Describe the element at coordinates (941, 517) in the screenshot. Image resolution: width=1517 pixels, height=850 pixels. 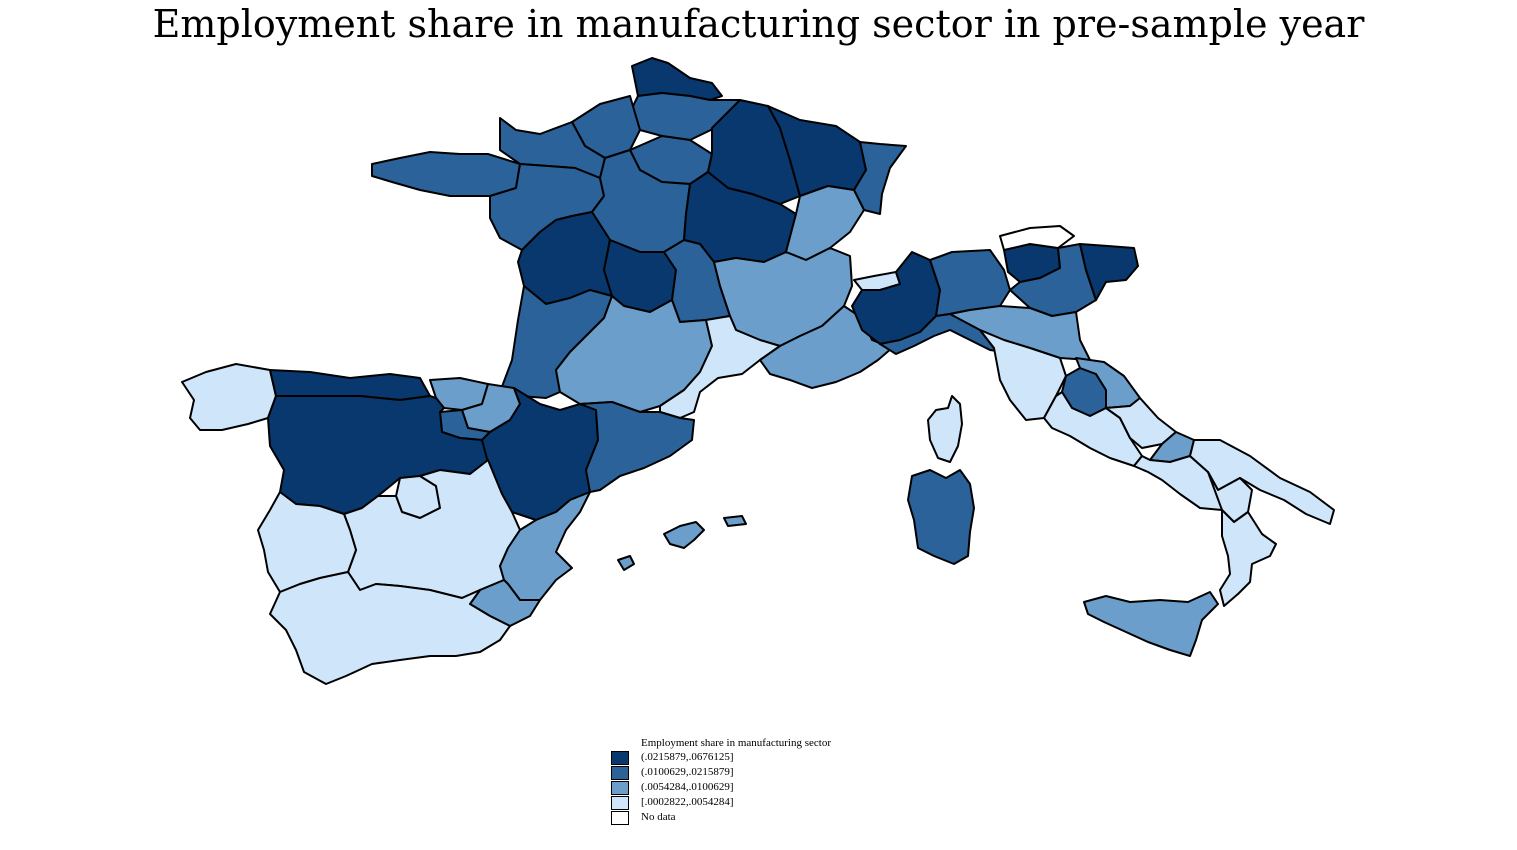
I see `region-sardegna` at that location.